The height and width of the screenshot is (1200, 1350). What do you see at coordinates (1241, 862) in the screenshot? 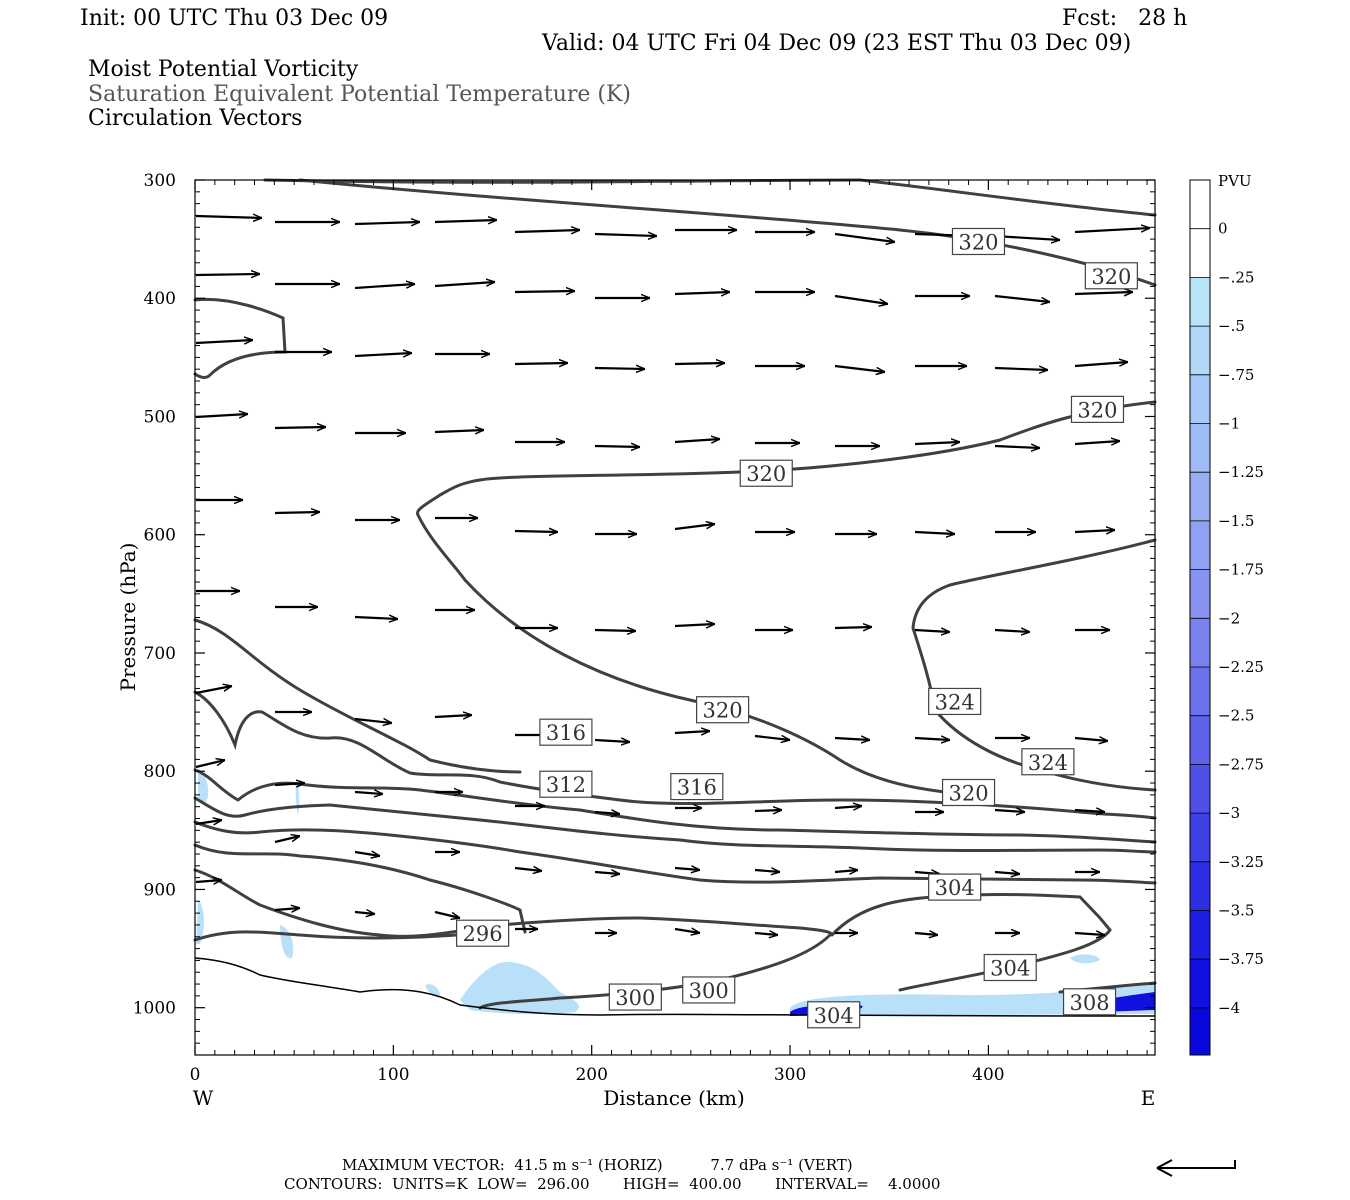
I see `colorbar-level-label: −3.25` at bounding box center [1241, 862].